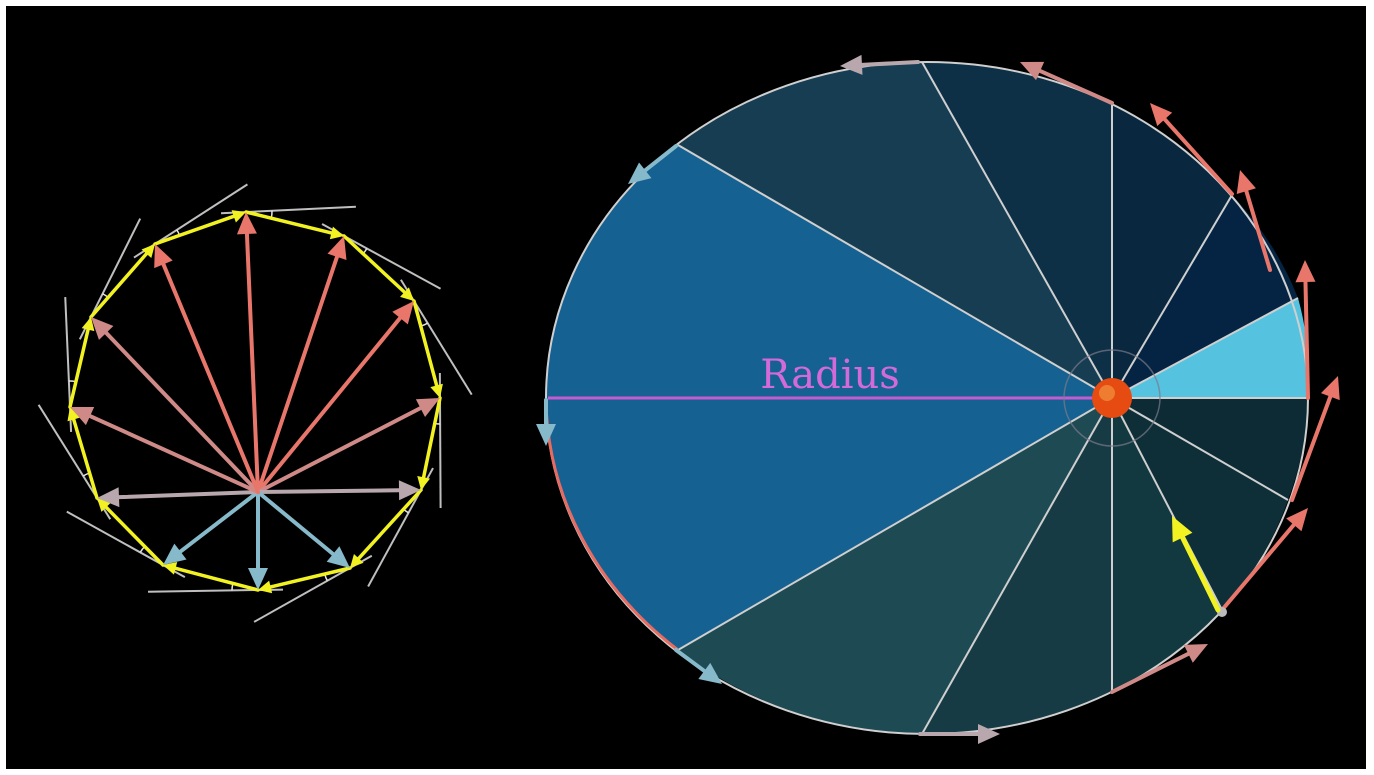  What do you see at coordinates (1306, 340) in the screenshot?
I see `orbit-velocity-arrow-shaft` at bounding box center [1306, 340].